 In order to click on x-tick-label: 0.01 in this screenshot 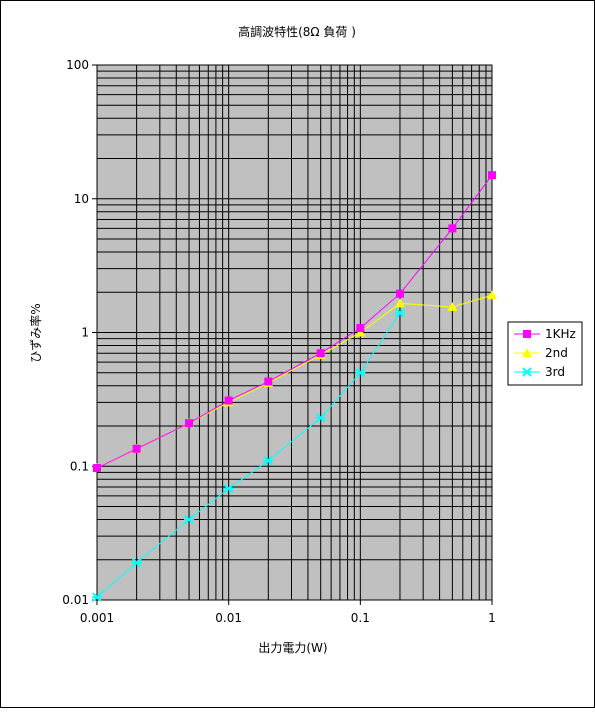, I will do `click(228, 618)`.